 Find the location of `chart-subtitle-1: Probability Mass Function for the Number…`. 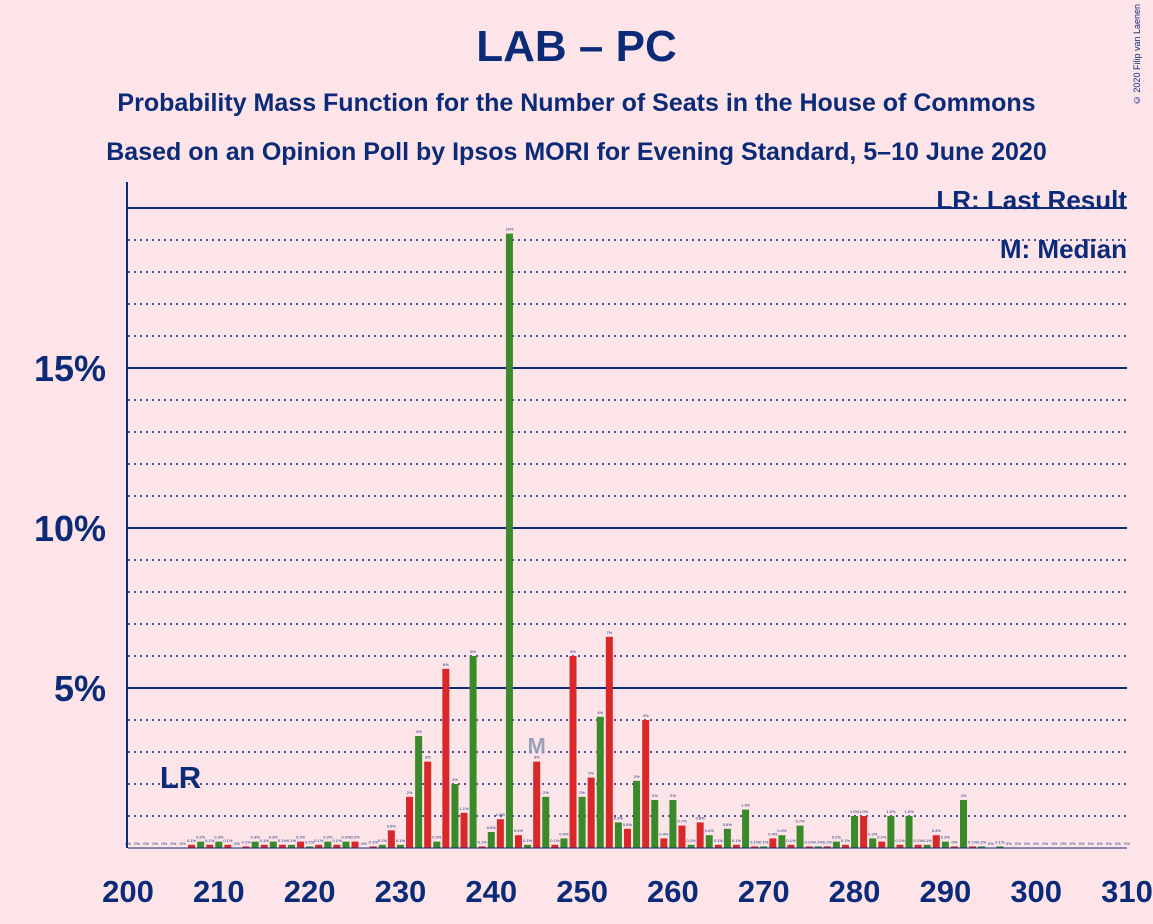

chart-subtitle-1: Probability Mass Function for the Number… is located at coordinates (576, 103).